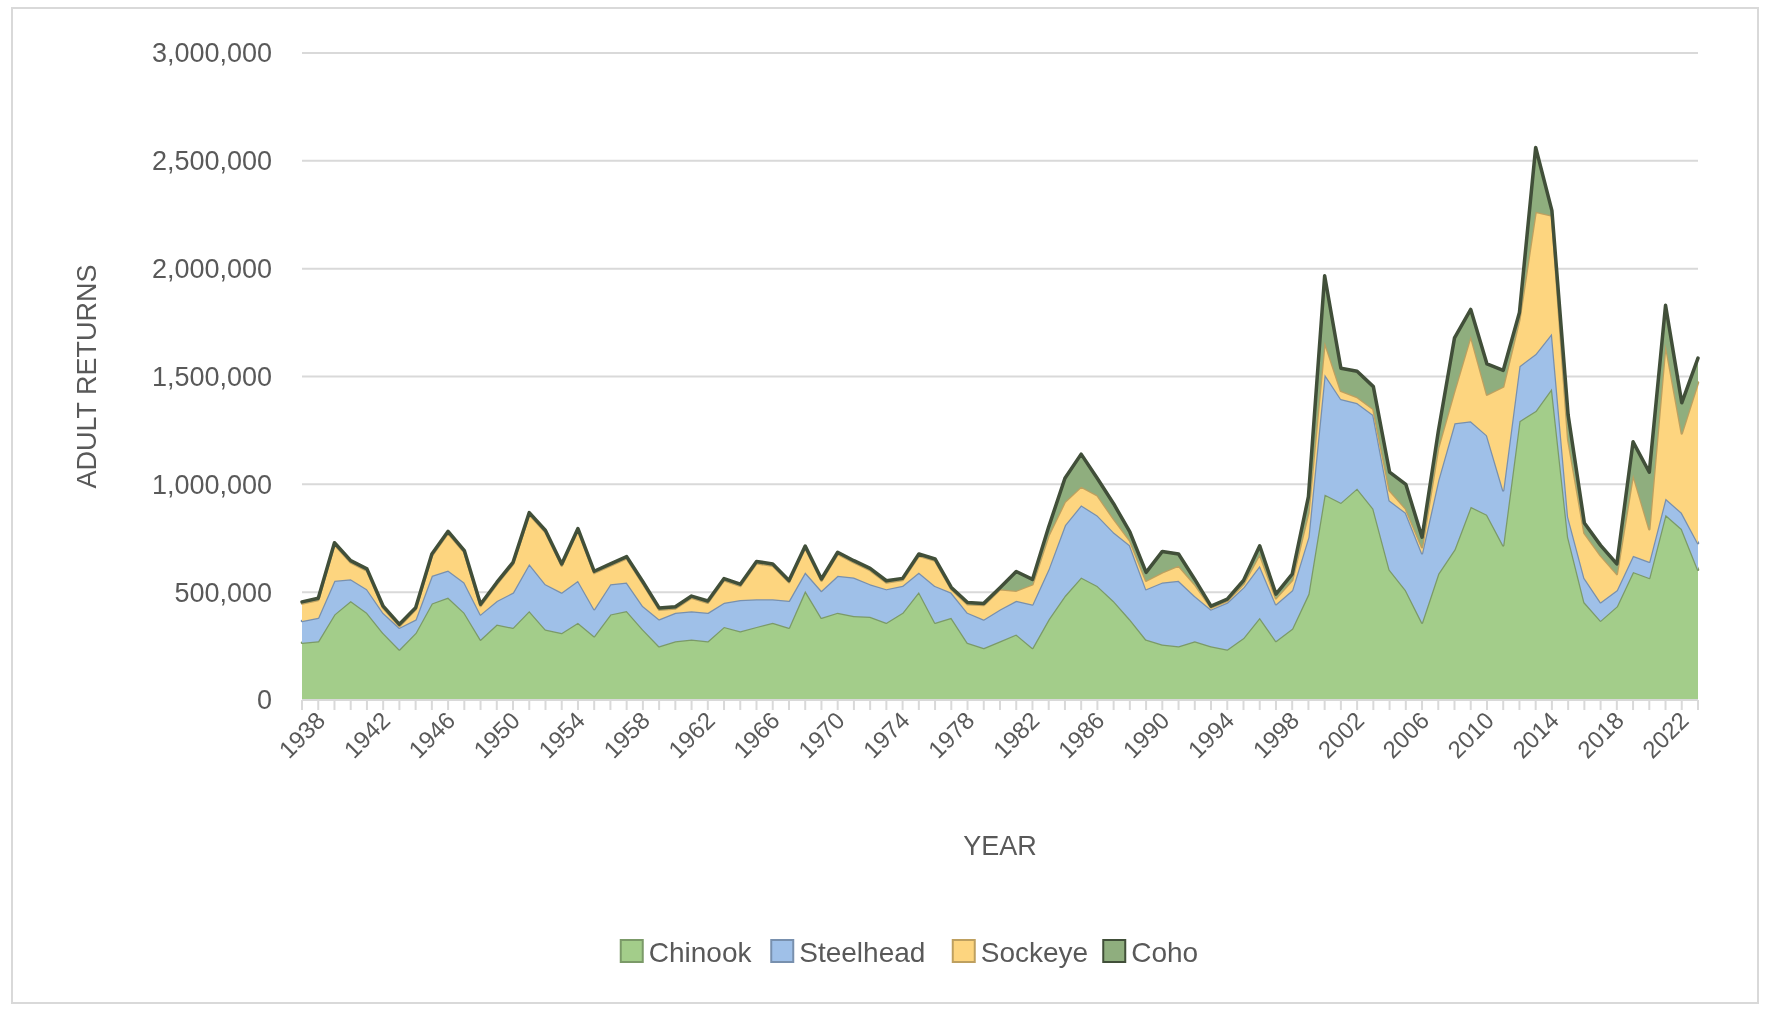 This screenshot has height=1009, width=1768. I want to click on x-axis-title: YEAR, so click(1000, 846).